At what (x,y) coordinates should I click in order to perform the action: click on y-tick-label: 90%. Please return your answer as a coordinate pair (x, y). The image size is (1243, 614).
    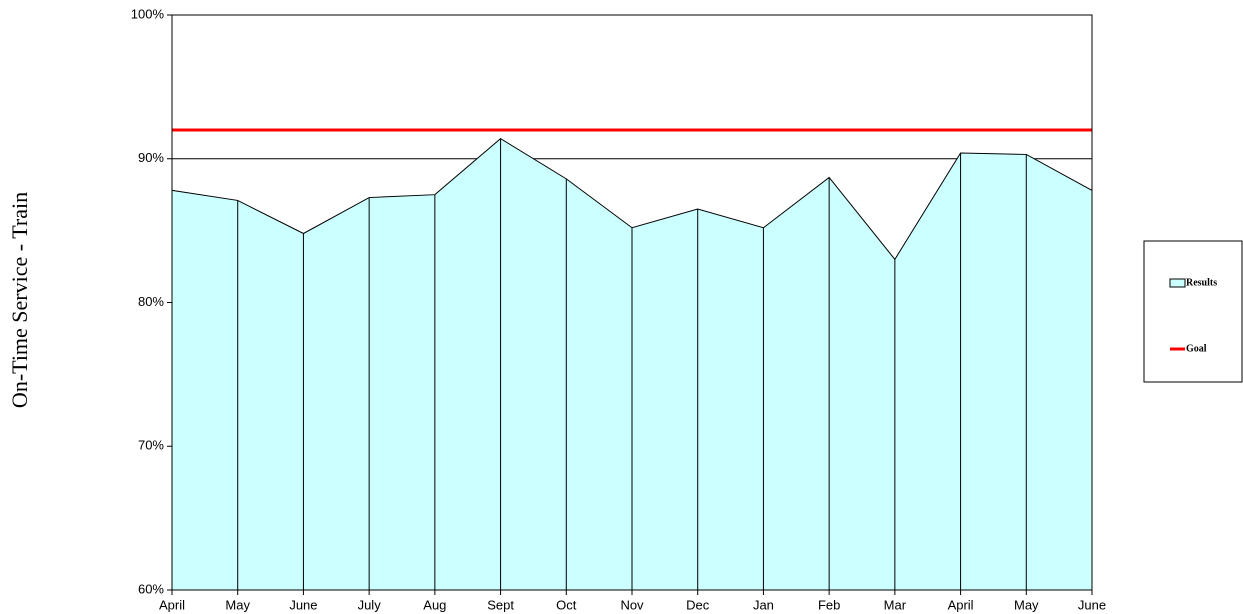
    Looking at the image, I should click on (151, 157).